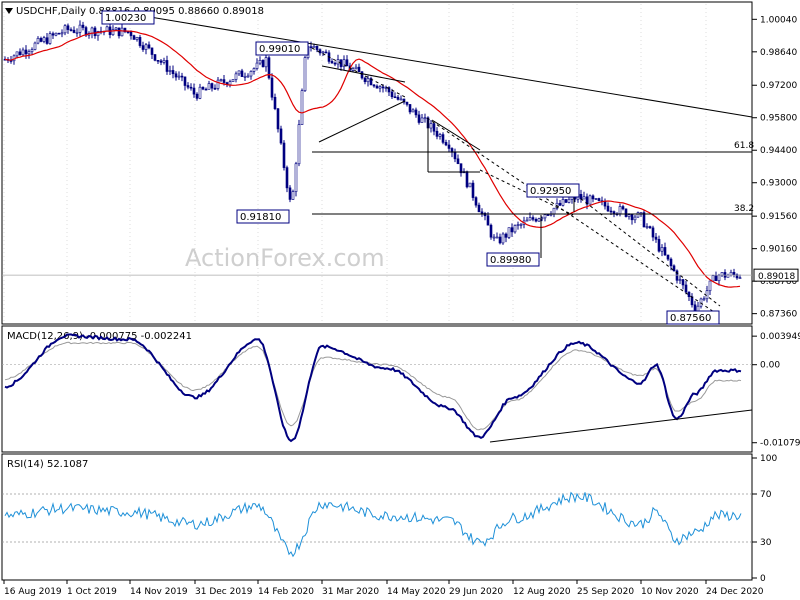  Describe the element at coordinates (363, 74) in the screenshot. I see `triangle-top-line` at that location.